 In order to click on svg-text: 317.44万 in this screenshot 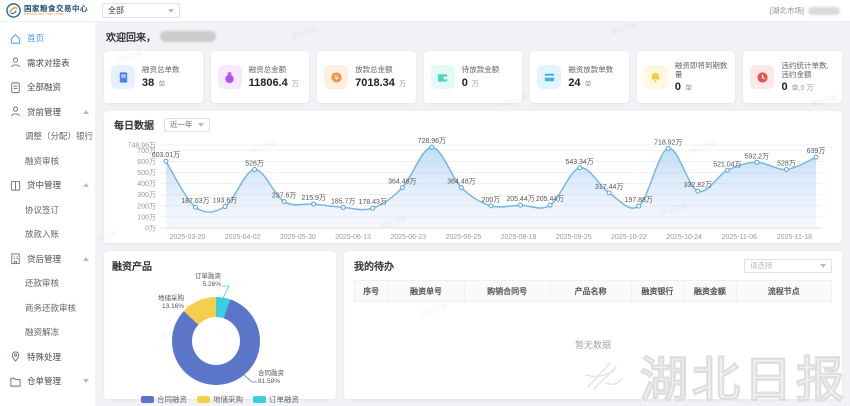, I will do `click(609, 187)`.